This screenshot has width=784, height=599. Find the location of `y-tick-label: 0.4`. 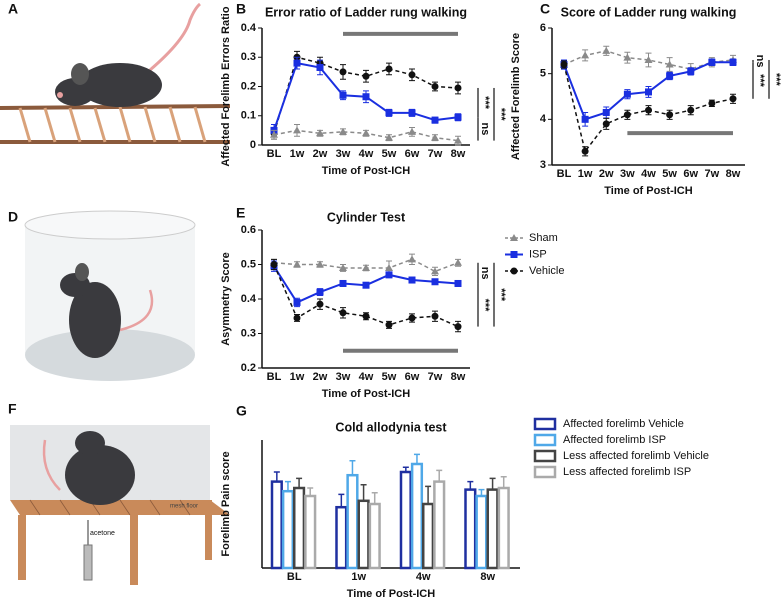

y-tick-label: 0.4 is located at coordinates (249, 299).